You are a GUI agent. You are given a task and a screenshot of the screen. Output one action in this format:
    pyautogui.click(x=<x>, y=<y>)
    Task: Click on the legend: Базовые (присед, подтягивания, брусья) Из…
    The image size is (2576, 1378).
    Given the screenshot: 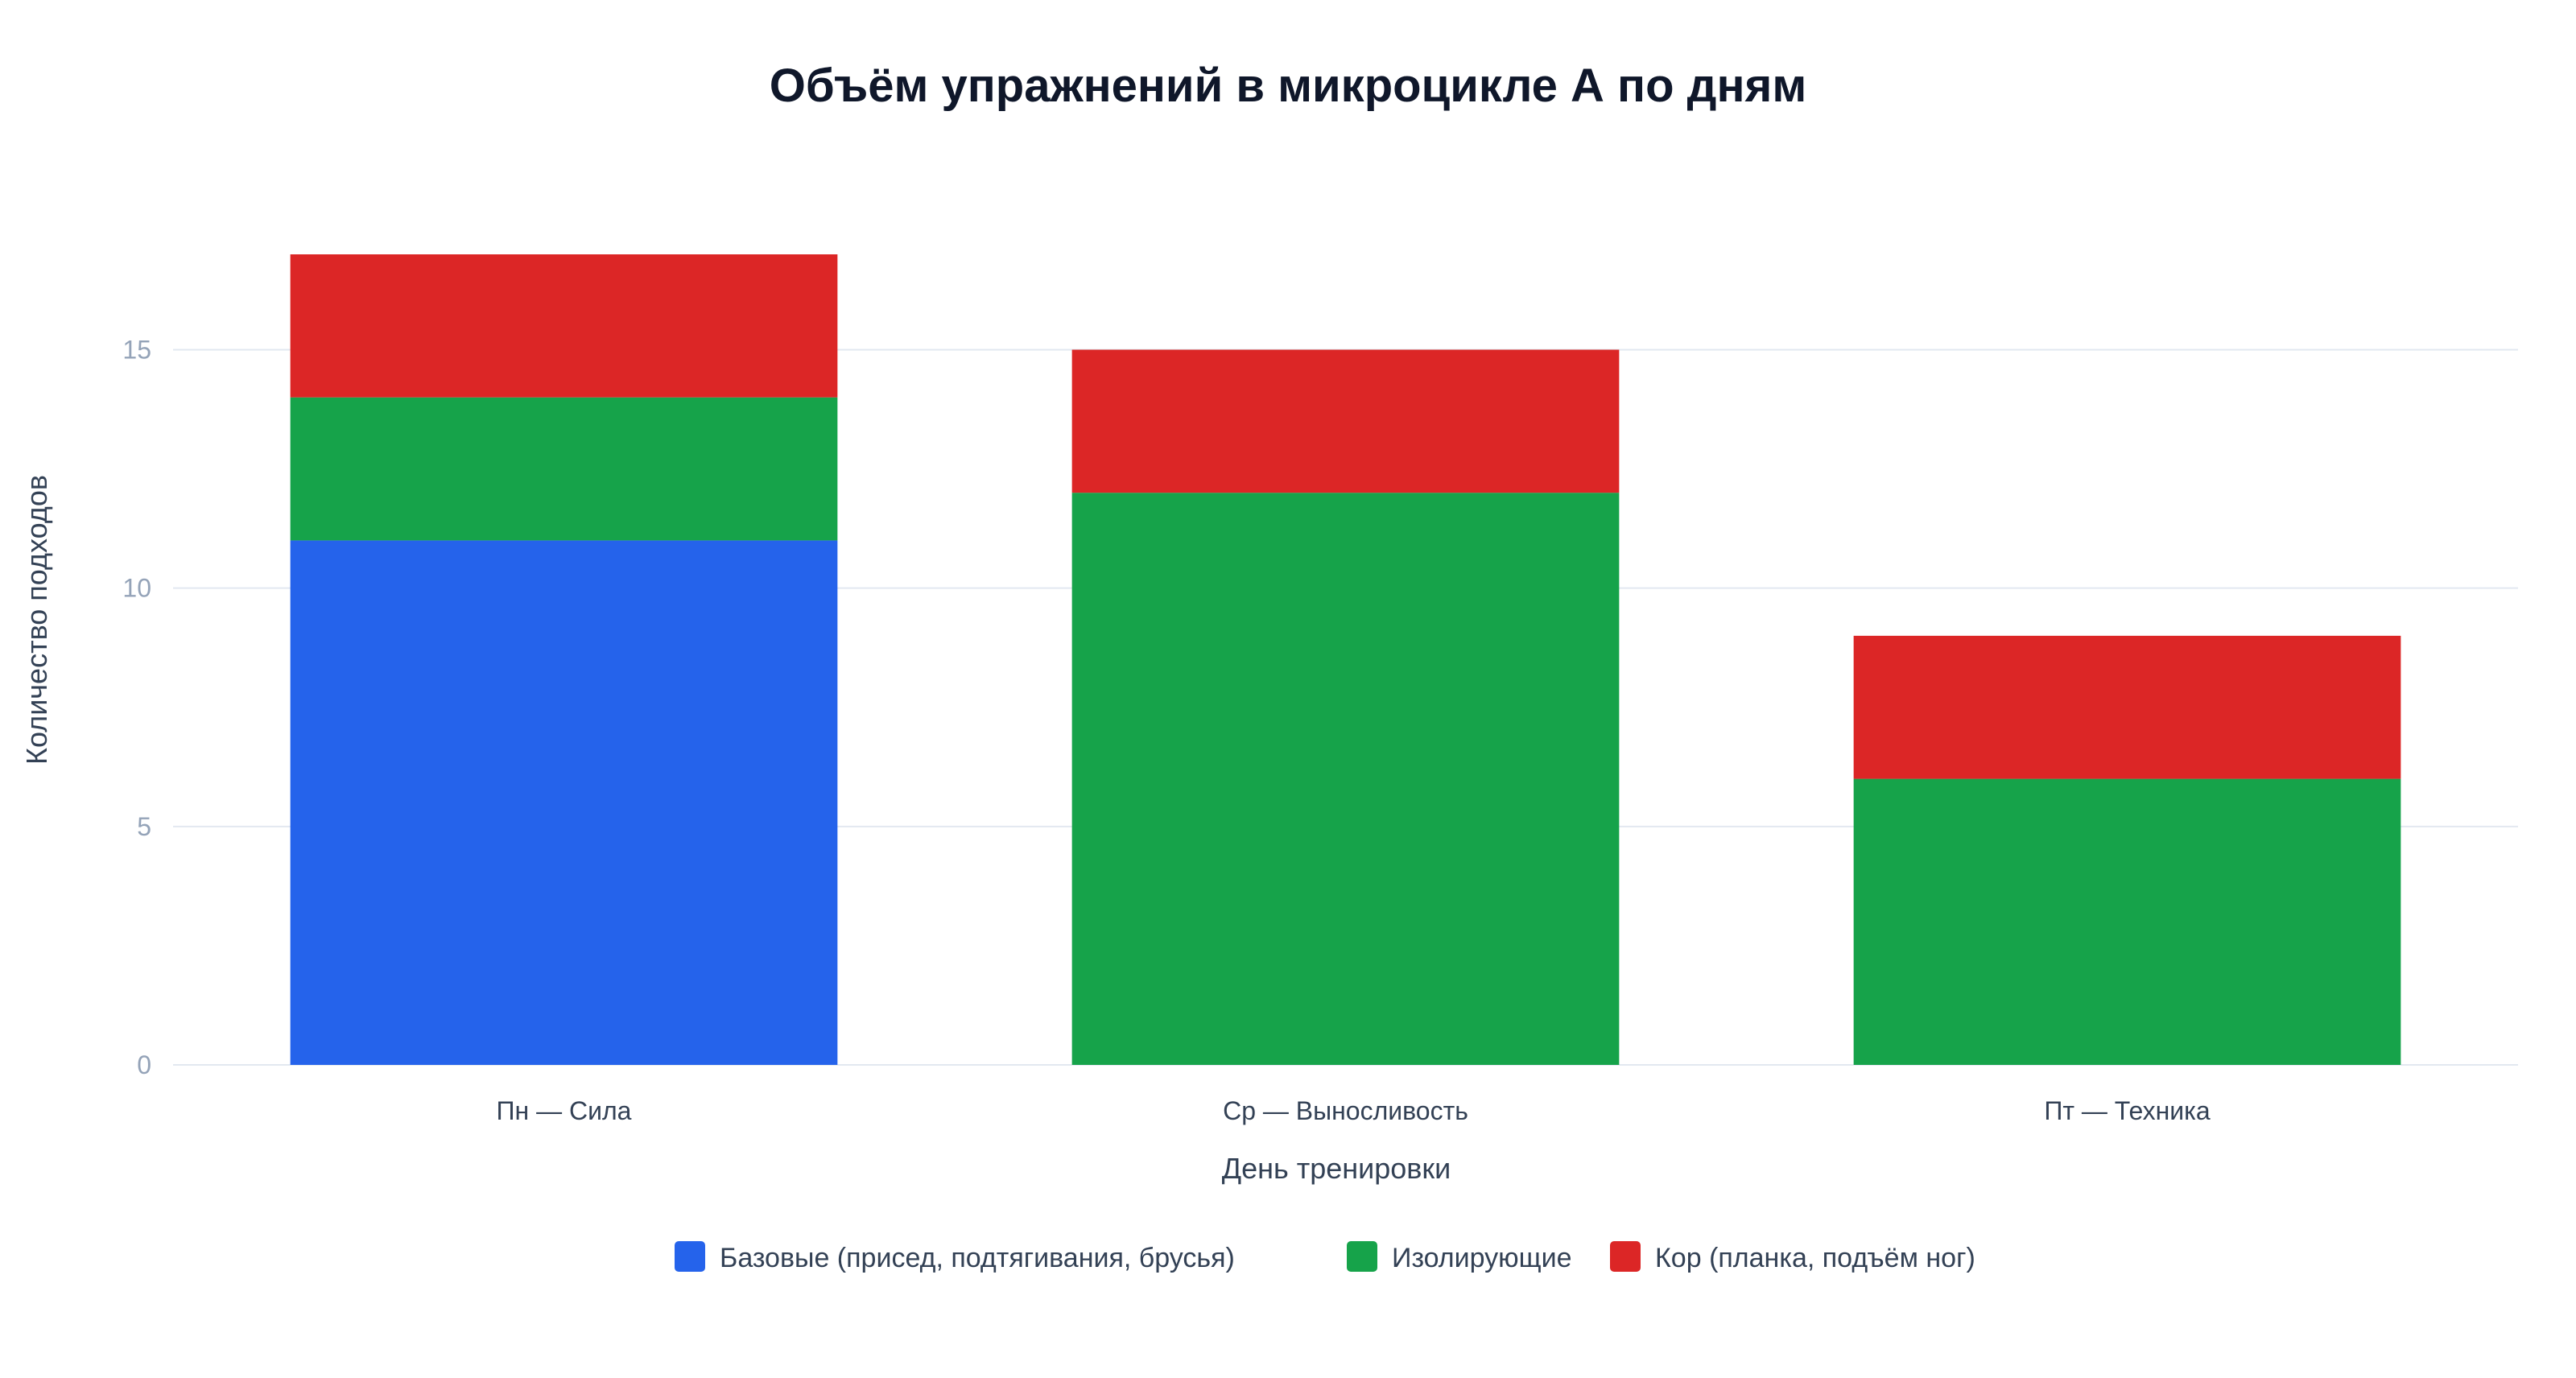 What is the action you would take?
    pyautogui.click(x=1325, y=1257)
    